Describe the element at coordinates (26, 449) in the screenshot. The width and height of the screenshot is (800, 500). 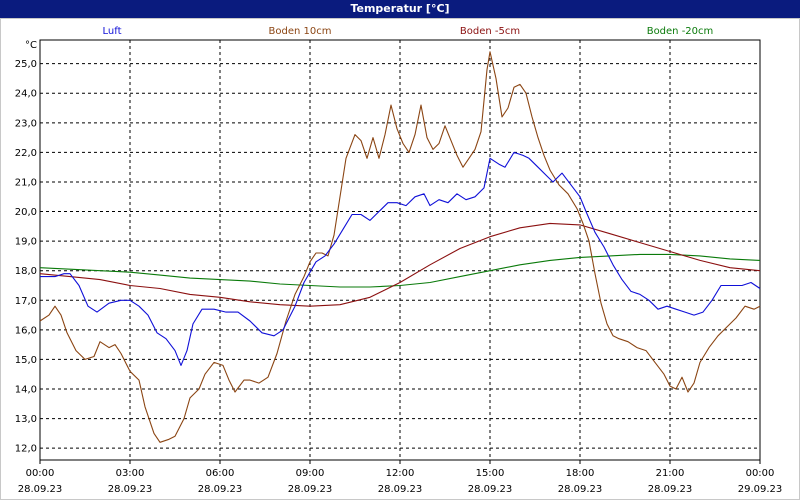
I see `y-tick-label: 12,0` at that location.